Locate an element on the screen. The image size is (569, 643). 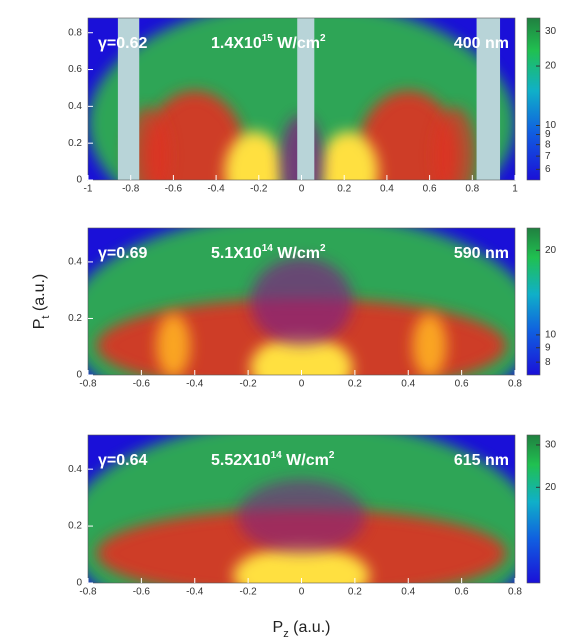
text-part: 5.1X10 is located at coordinates (236, 253).